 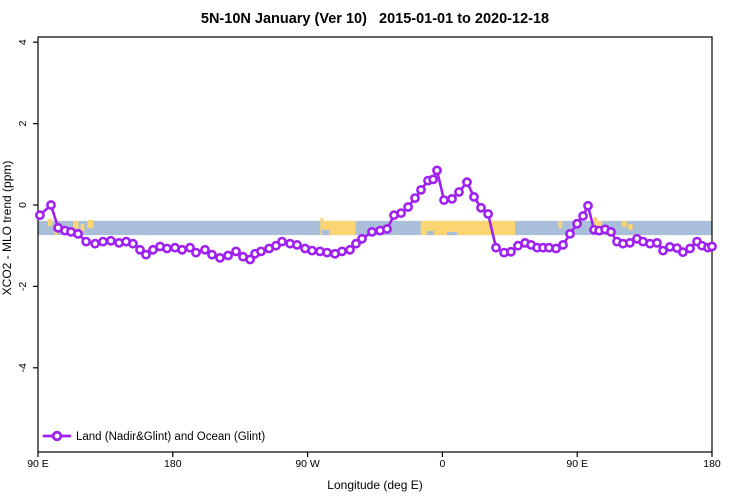 What do you see at coordinates (170, 437) in the screenshot?
I see `legend-label: Land (Nadir&Glint) and Ocean (Glint)` at bounding box center [170, 437].